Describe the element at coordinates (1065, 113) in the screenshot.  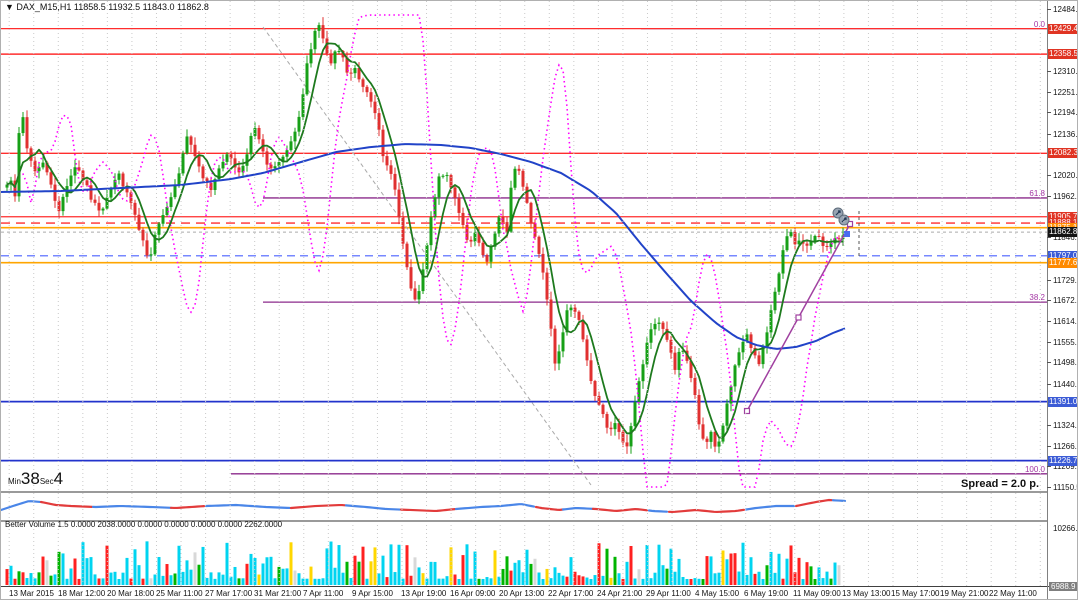
I see `price-tick-label: 12194.5` at that location.